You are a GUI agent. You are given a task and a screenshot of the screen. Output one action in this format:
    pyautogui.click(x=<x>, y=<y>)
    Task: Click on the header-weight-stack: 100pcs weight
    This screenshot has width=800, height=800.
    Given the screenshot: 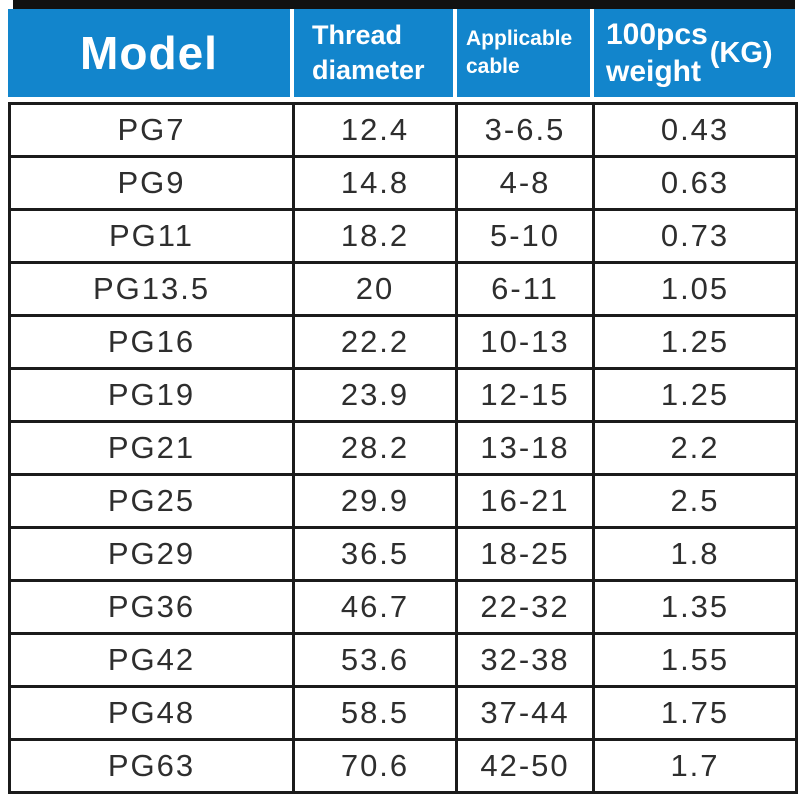 What is the action you would take?
    pyautogui.click(x=657, y=53)
    